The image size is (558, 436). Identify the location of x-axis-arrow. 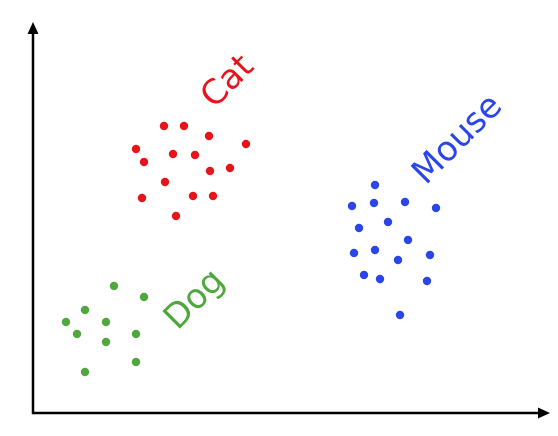
(544, 413).